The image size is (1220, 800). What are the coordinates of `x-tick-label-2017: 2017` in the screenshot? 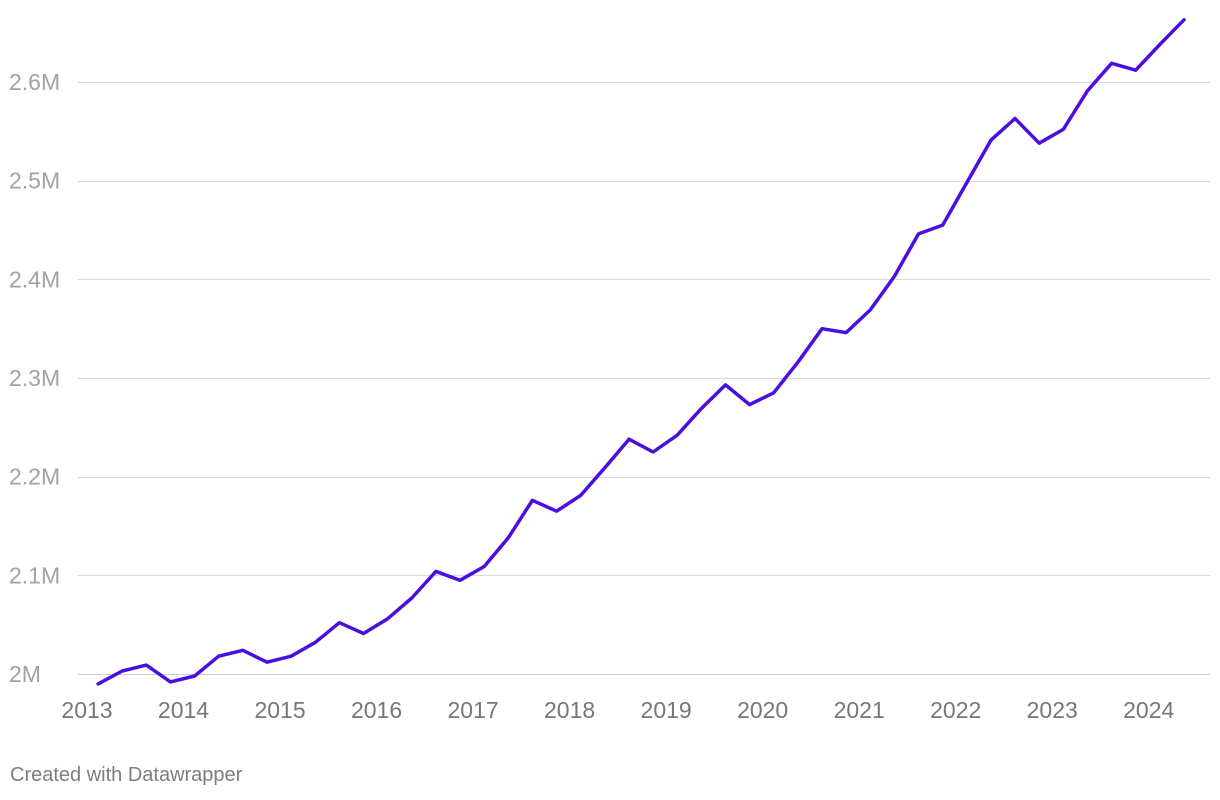 It's located at (473, 710).